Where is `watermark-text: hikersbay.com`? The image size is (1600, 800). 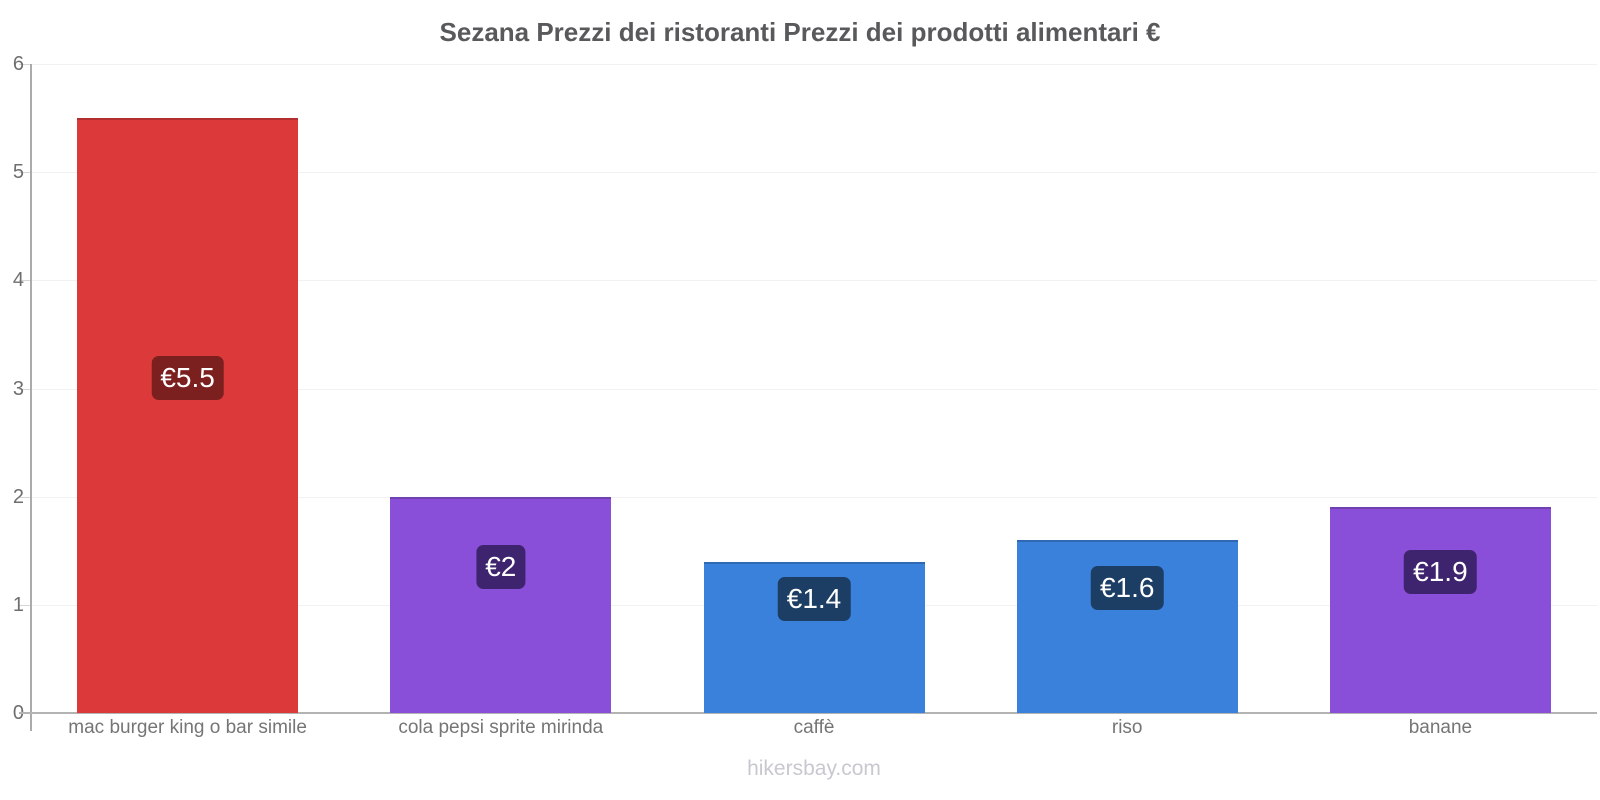
watermark-text: hikersbay.com is located at coordinates (814, 768).